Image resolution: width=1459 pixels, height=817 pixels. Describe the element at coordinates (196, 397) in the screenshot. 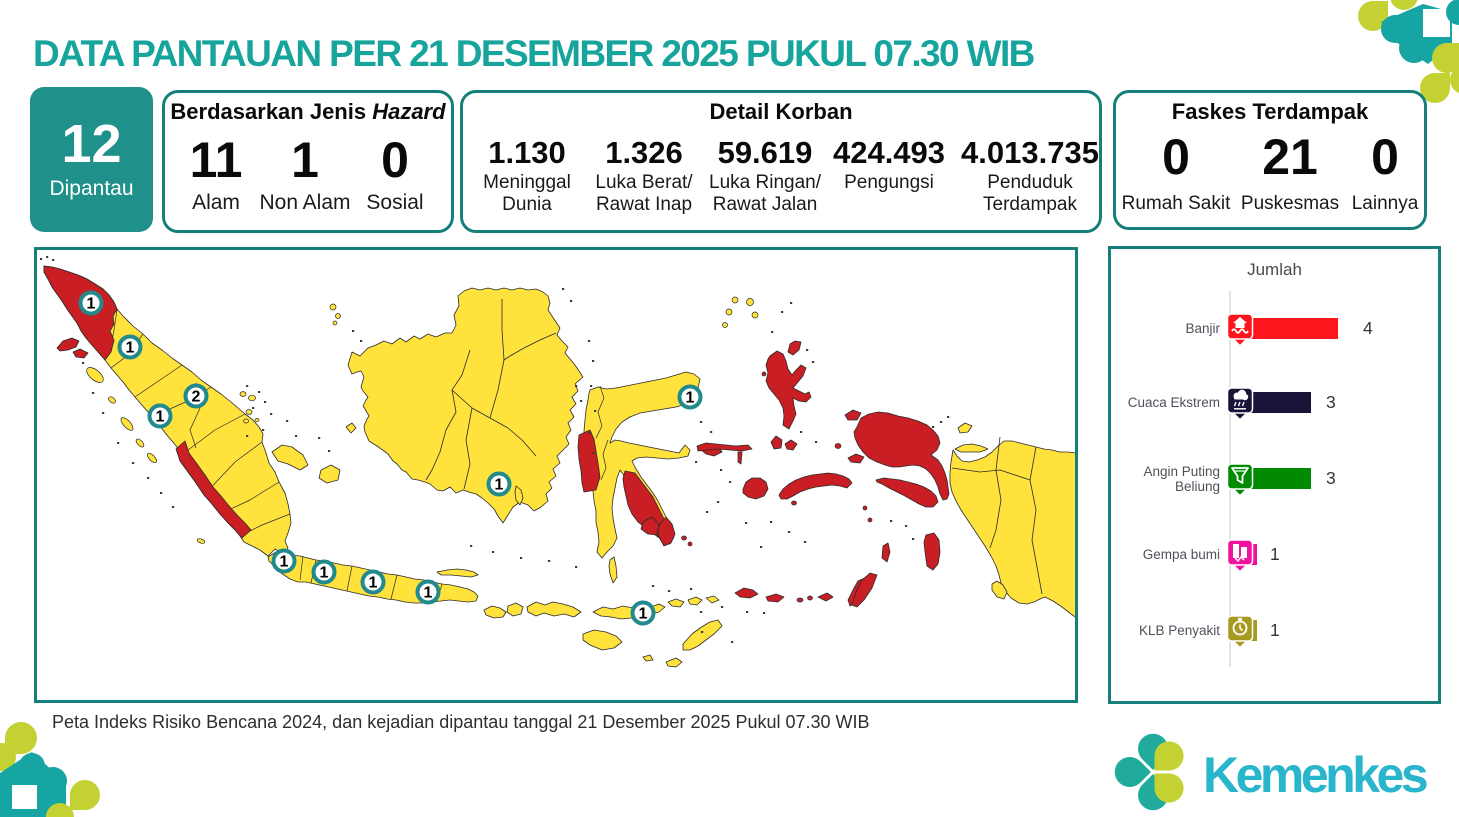

I see `svg-text: 2` at that location.